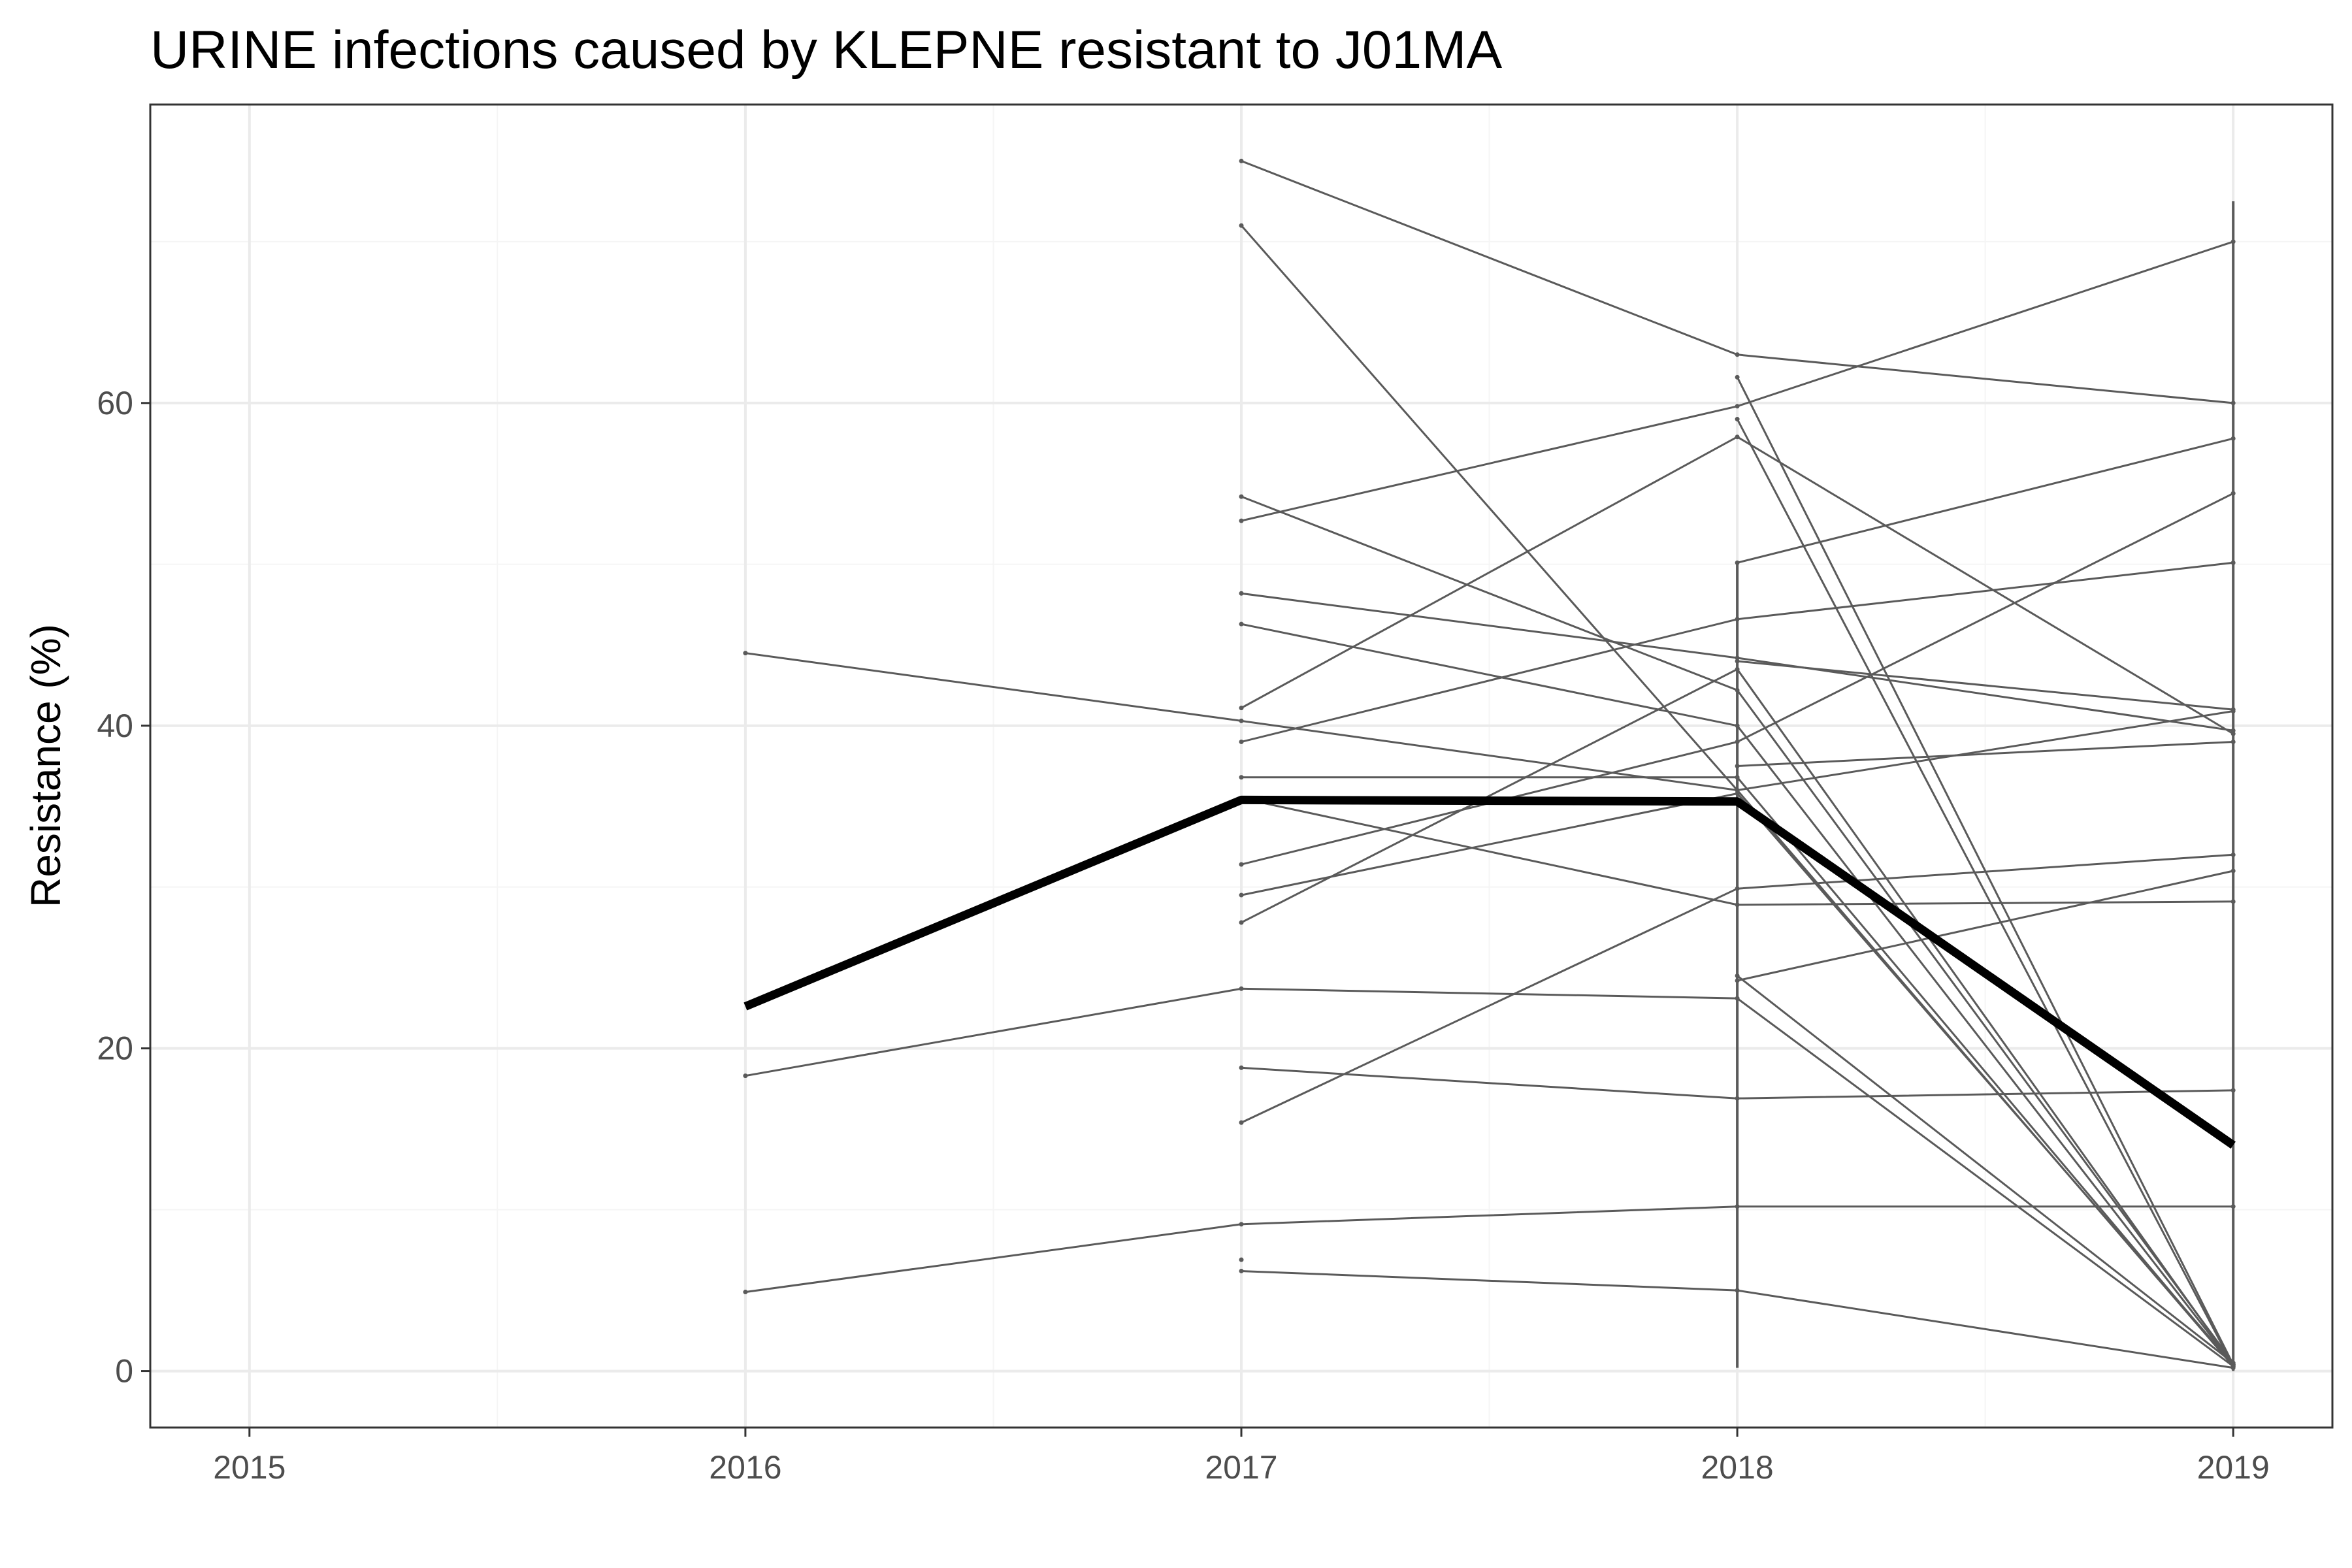 The height and width of the screenshot is (1568, 2352). I want to click on summary-line, so click(1489, 972).